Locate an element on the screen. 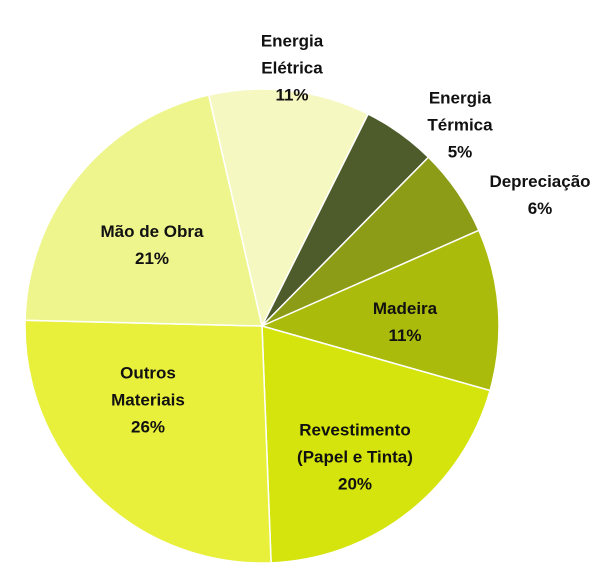  category-label: Mão de Obra is located at coordinates (152, 231).